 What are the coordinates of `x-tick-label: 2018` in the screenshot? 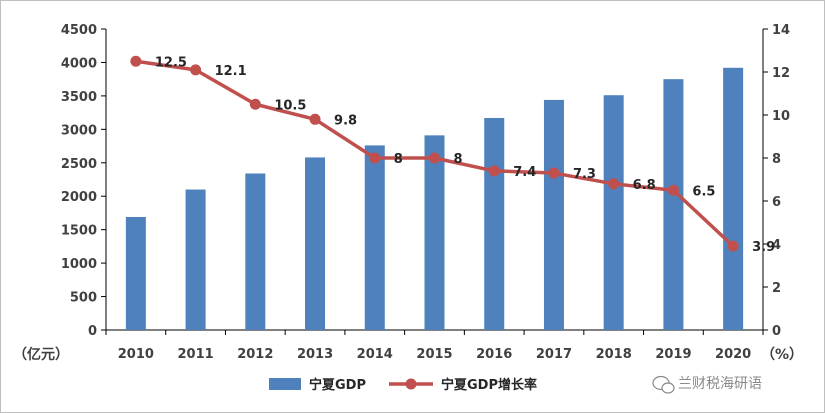 It's located at (614, 354).